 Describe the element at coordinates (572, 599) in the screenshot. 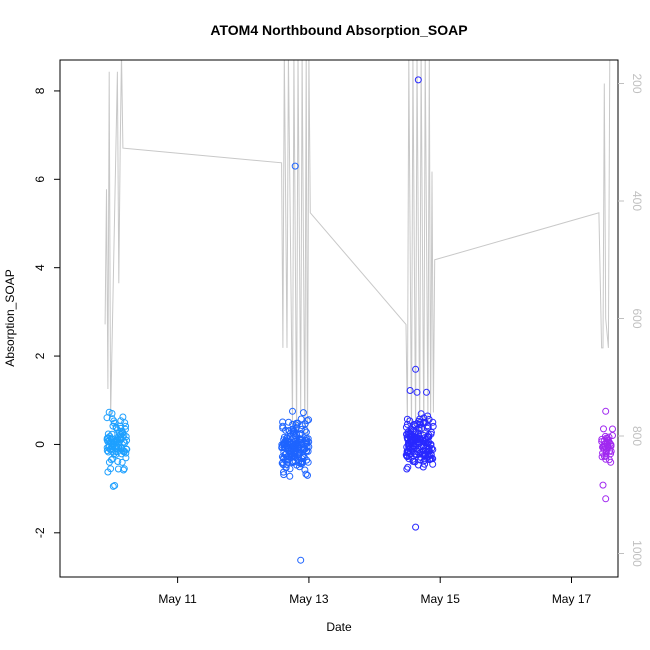

I see `x-tick-label: May 17` at that location.